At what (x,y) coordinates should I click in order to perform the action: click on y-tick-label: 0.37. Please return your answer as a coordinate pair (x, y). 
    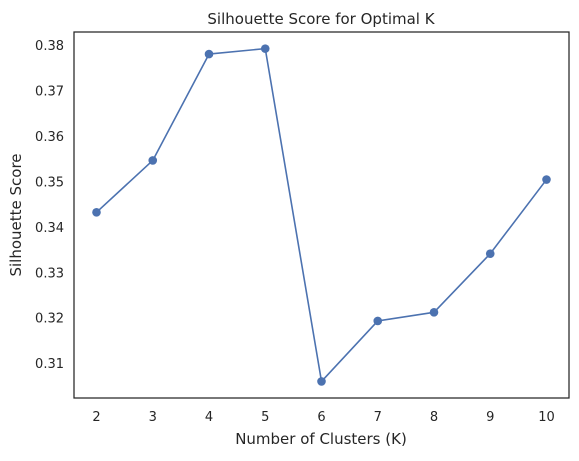
    Looking at the image, I should click on (49, 91).